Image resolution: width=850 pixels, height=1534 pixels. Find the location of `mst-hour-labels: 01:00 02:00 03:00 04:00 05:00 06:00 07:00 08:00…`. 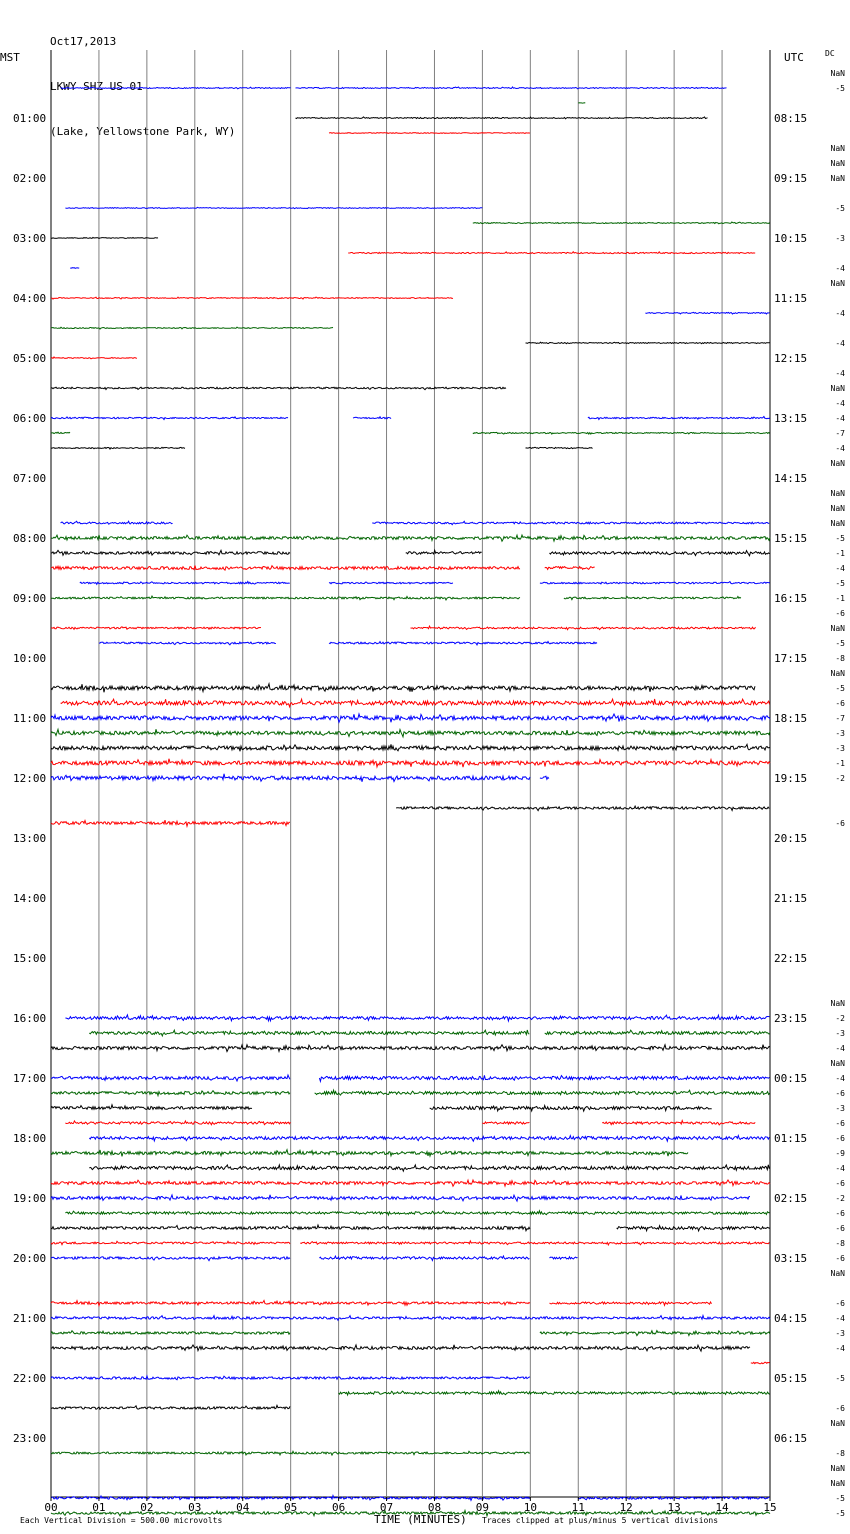

mst-hour-labels: 01:00 02:00 03:00 04:00 05:00 06:00 07:00 08:00… is located at coordinates (29, 778).